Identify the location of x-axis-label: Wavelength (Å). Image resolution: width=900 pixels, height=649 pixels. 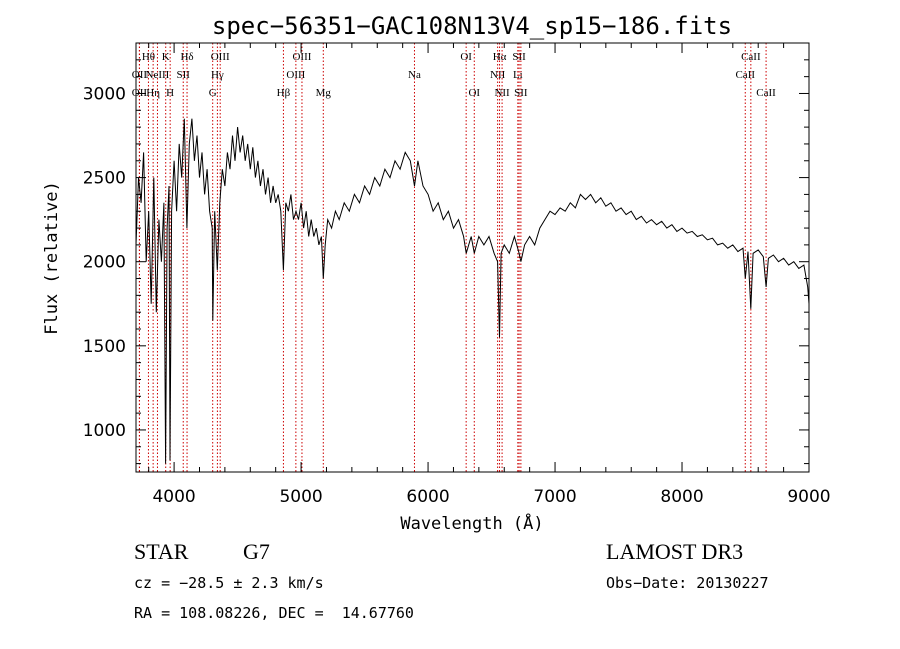
(471, 523).